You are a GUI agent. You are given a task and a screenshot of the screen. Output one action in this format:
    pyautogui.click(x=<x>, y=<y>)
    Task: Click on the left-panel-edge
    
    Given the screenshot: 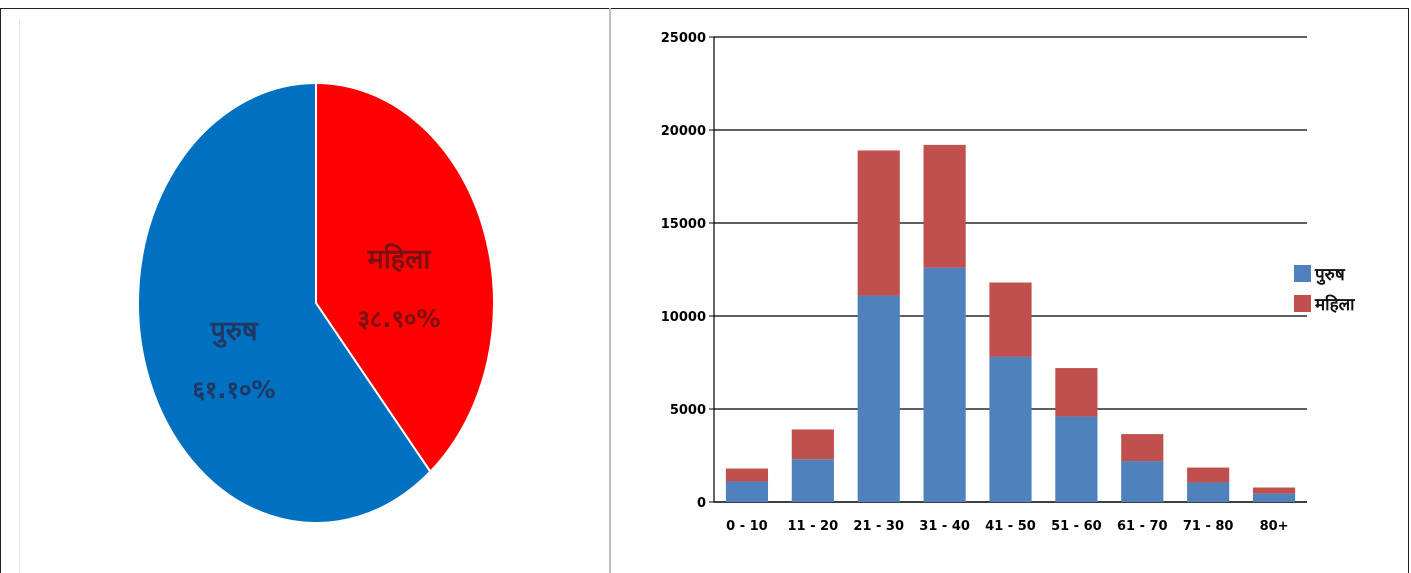 What is the action you would take?
    pyautogui.click(x=19, y=296)
    